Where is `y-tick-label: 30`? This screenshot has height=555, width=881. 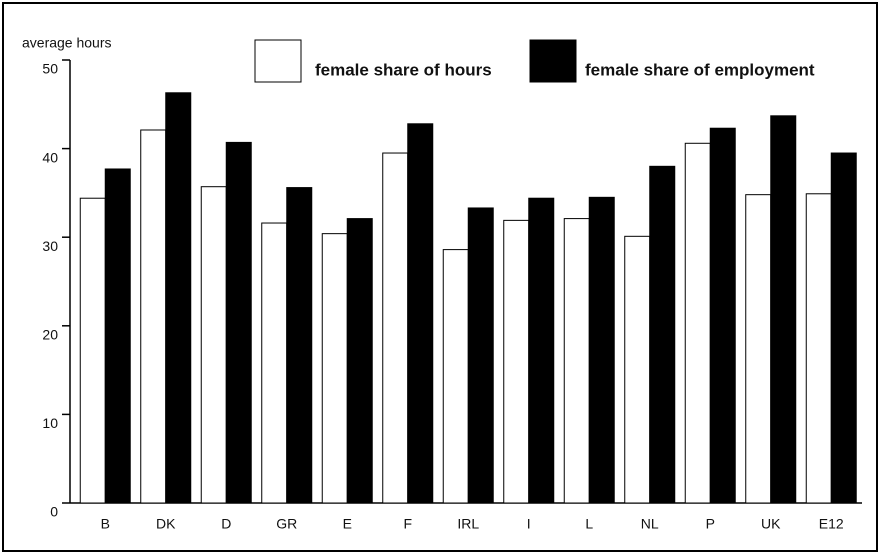
y-tick-label: 30 is located at coordinates (50, 246).